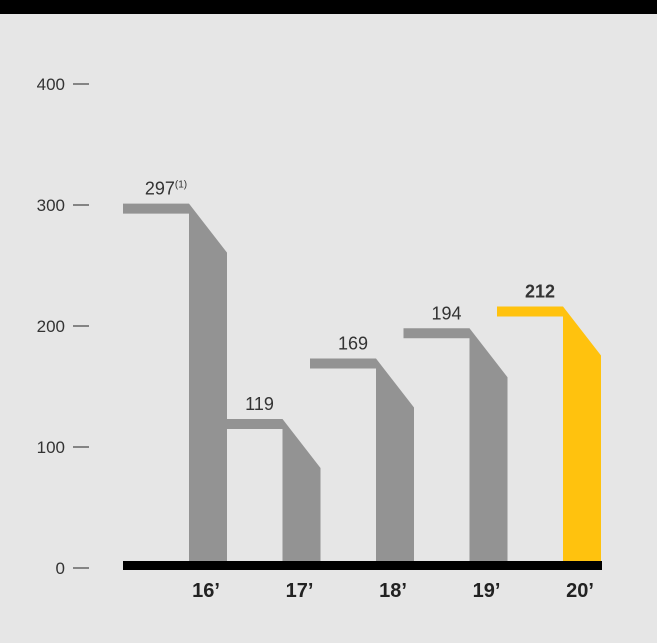 Image resolution: width=657 pixels, height=643 pixels. Describe the element at coordinates (300, 591) in the screenshot. I see `x-category-label: 17’` at that location.